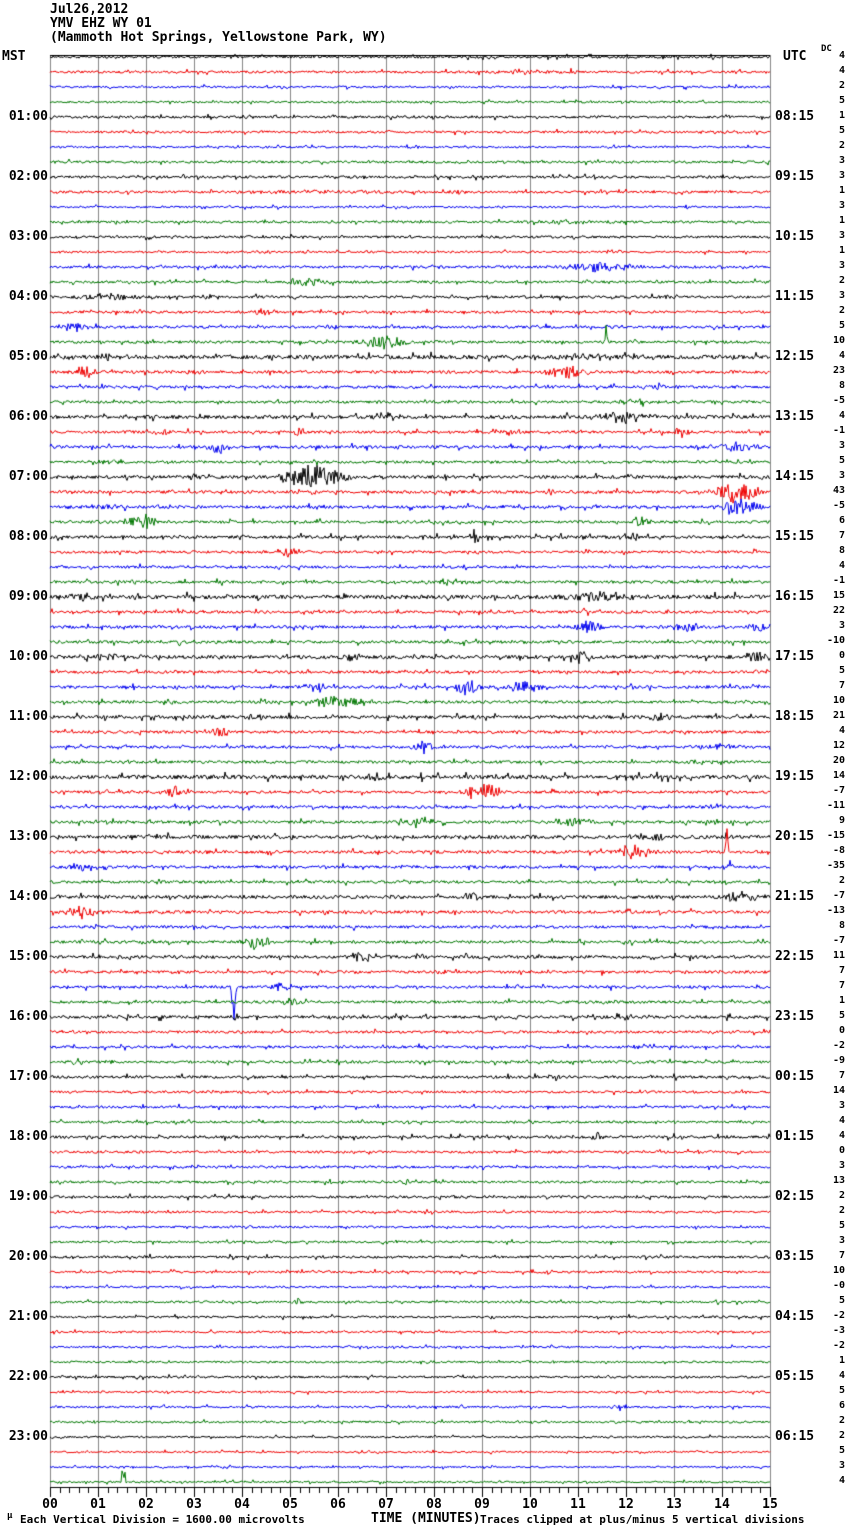 This screenshot has height=1534, width=850. Describe the element at coordinates (28, 956) in the screenshot. I see `mst-time-label: 15:00` at that location.